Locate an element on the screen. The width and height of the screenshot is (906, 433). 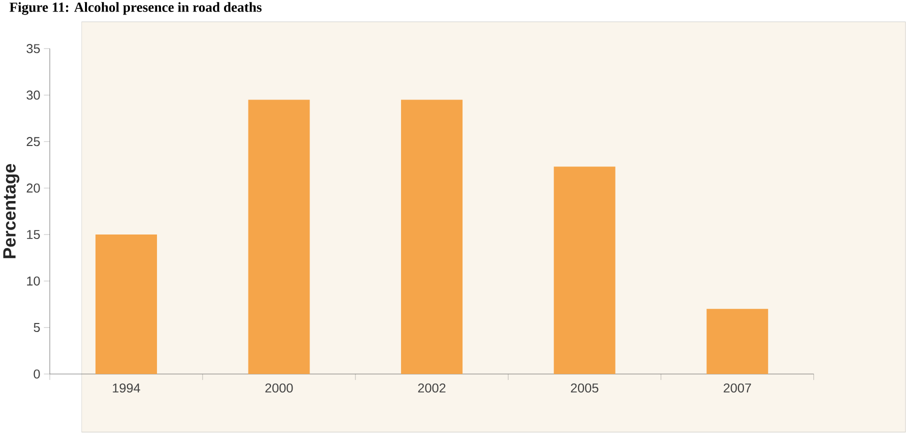
y-tick-label: 25 is located at coordinates (33, 141).